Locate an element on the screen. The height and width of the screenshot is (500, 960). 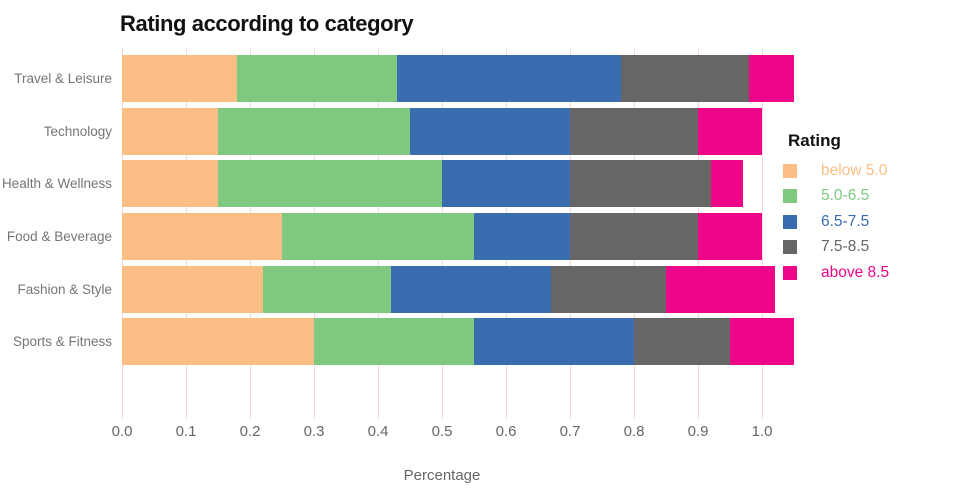
legend-item-label: below 5.0 is located at coordinates (854, 170).